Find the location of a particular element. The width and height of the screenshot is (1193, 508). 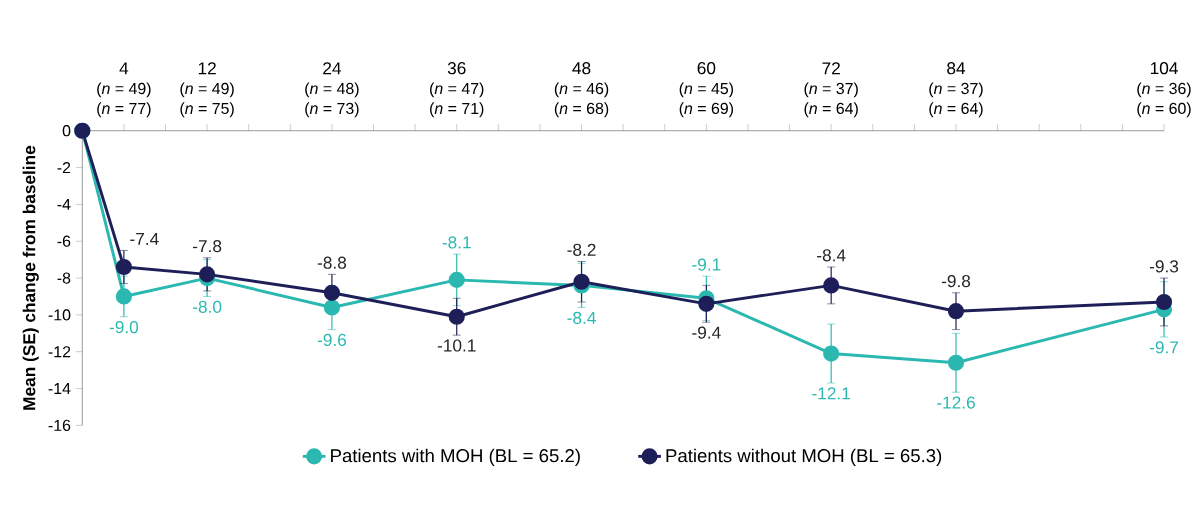

x-tick-label: 84 is located at coordinates (956, 68).